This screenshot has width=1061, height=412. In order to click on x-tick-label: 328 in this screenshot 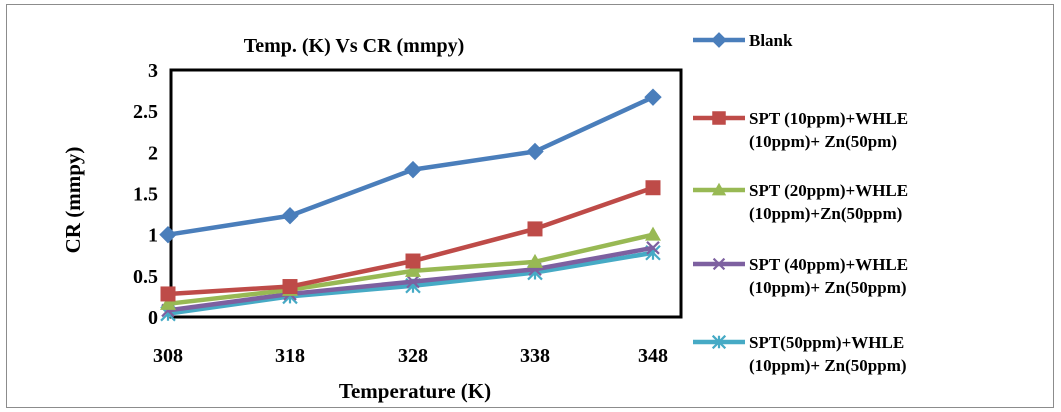, I will do `click(413, 356)`.